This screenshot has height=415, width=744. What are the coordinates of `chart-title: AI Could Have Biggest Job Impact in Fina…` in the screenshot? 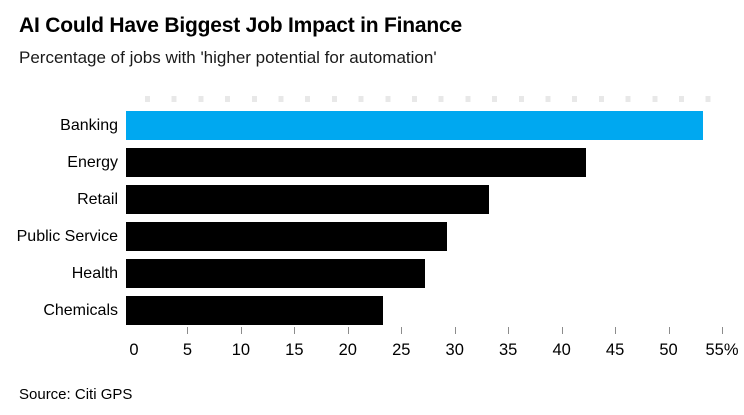 It's located at (240, 25).